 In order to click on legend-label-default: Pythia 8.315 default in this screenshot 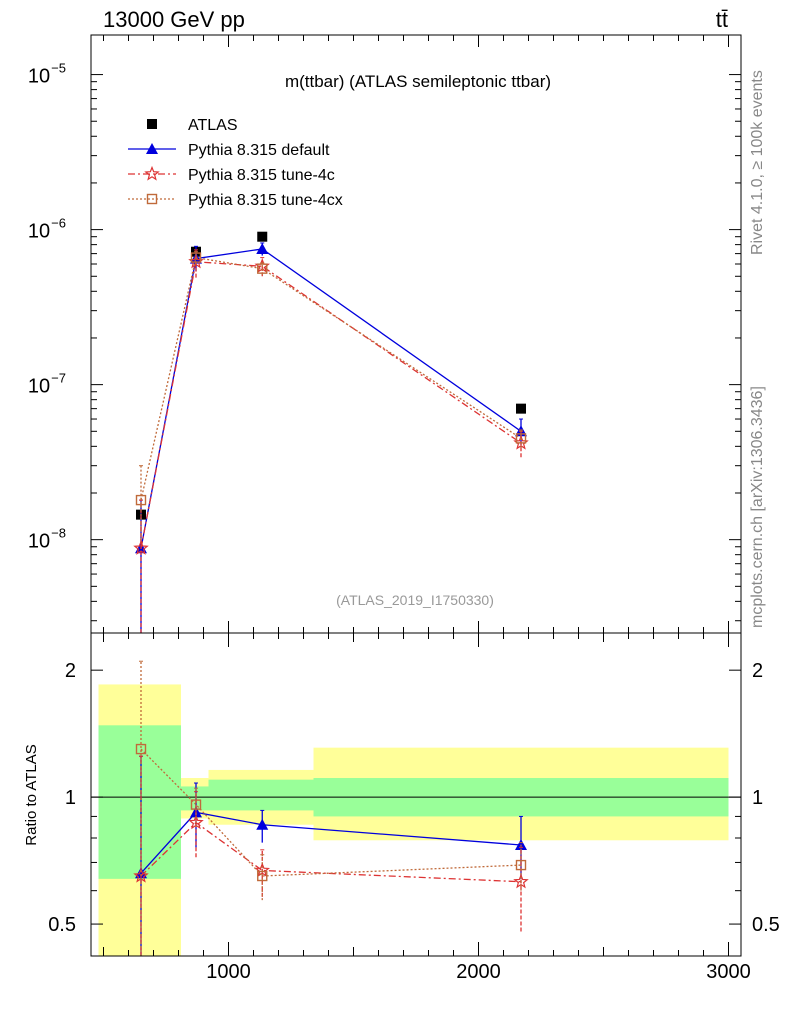, I will do `click(259, 150)`.